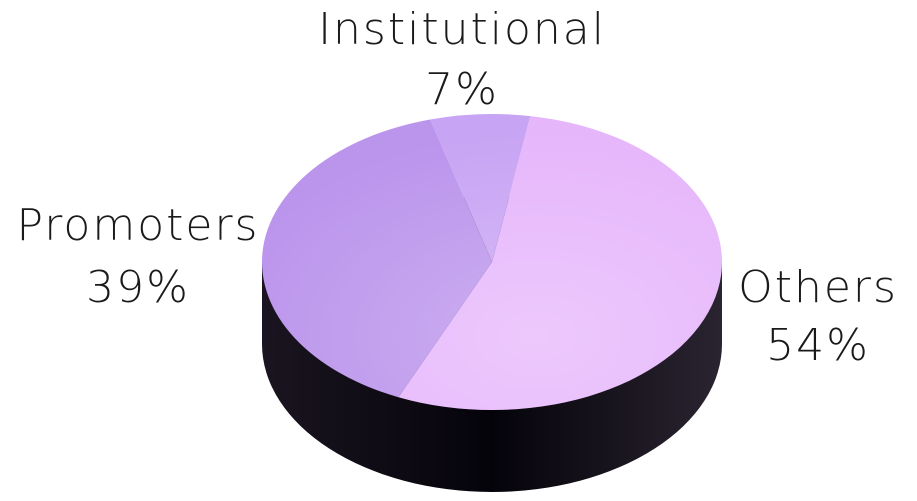 This screenshot has width=917, height=501. Describe the element at coordinates (818, 345) in the screenshot. I see `slice-value-label: 54%` at that location.